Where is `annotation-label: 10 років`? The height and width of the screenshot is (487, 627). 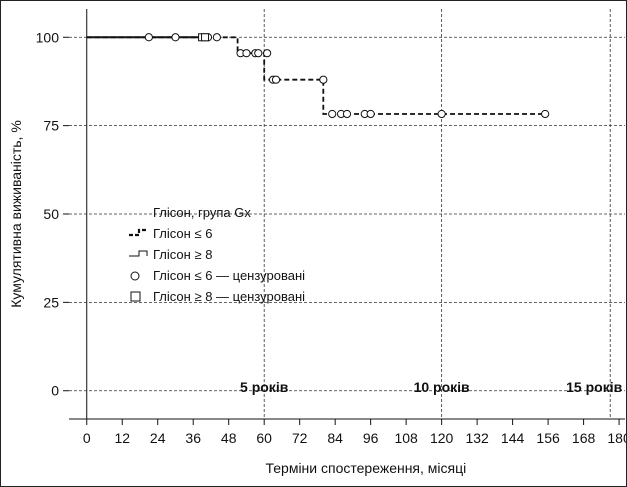
annotation-label: 10 років is located at coordinates (442, 387).